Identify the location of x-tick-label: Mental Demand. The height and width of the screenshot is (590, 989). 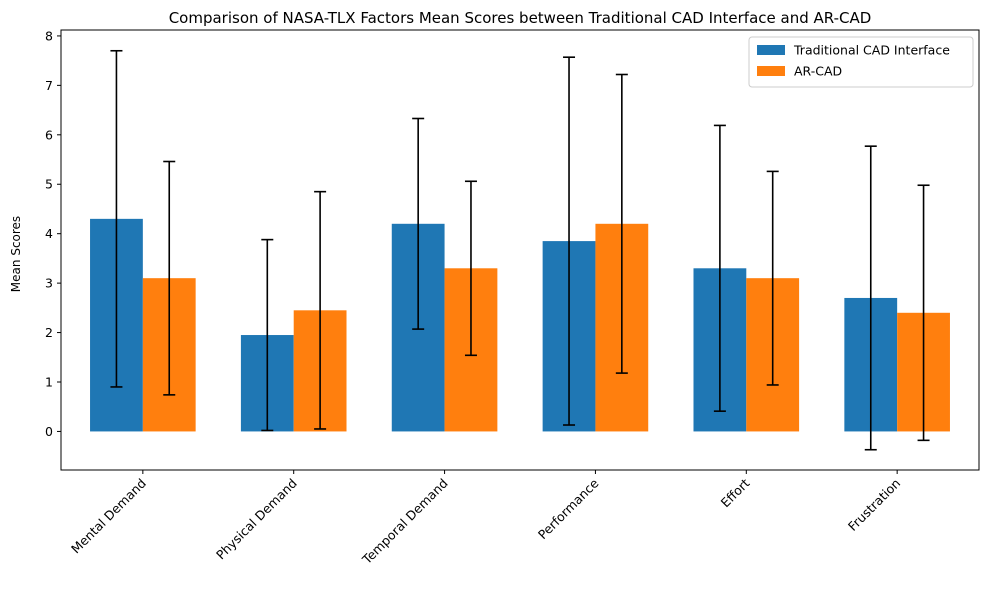
(108, 516).